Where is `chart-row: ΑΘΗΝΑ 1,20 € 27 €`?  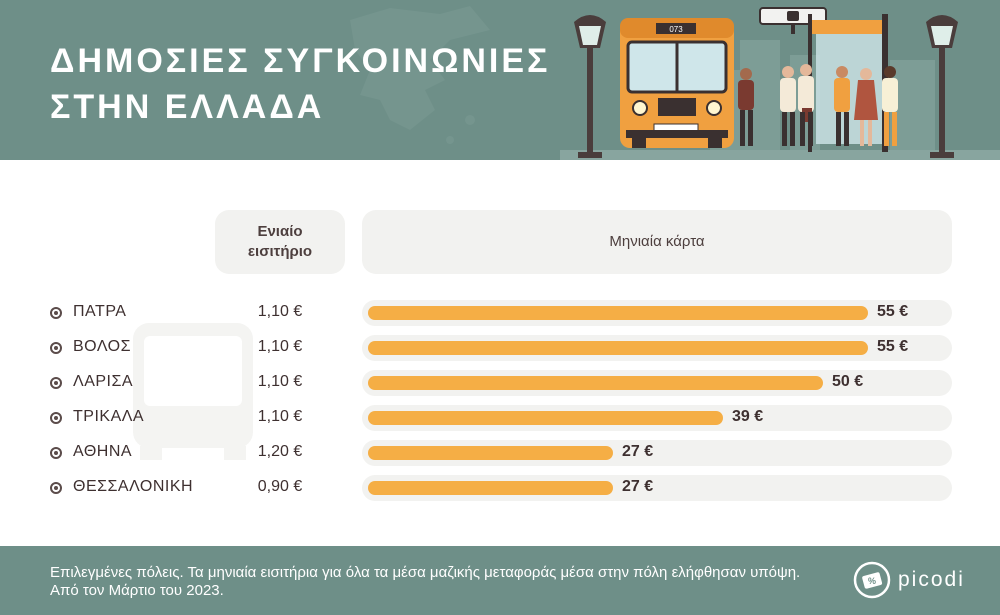 chart-row: ΑΘΗΝΑ 1,20 € 27 € is located at coordinates (500, 453).